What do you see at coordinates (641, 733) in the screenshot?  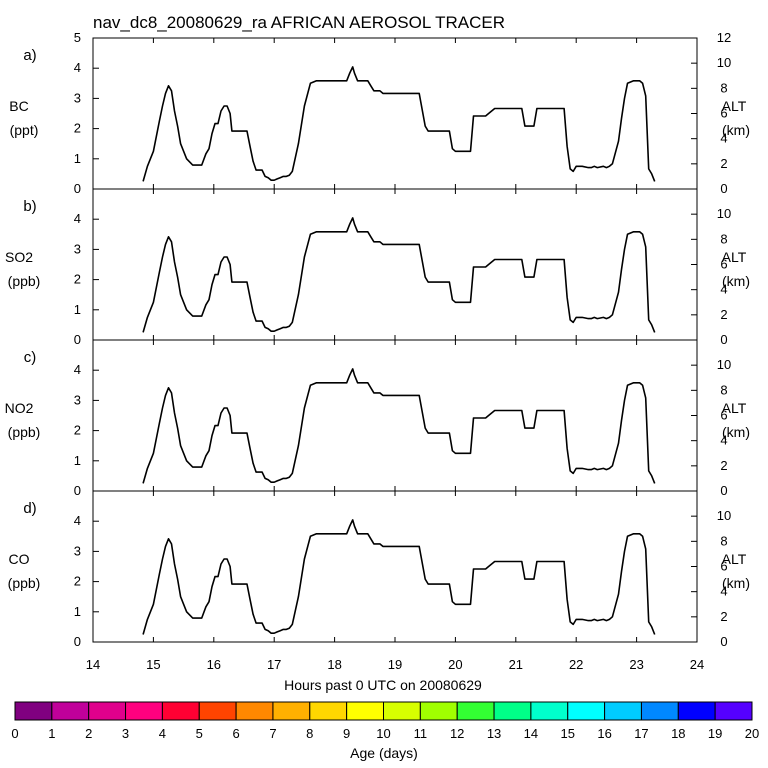 I see `colorbar-tick-label: 17` at bounding box center [641, 733].